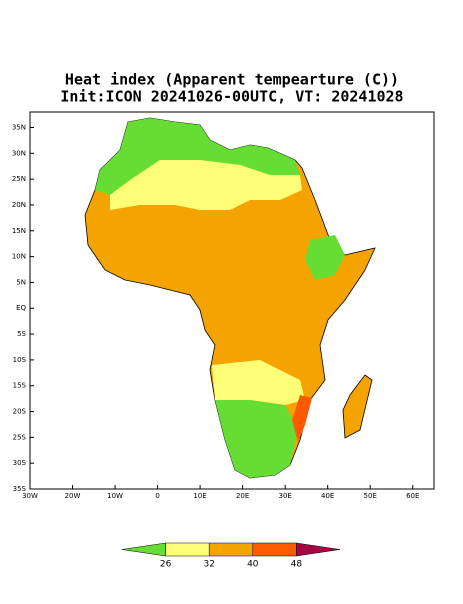 This screenshot has height=604, width=463. I want to click on subtitle: Init:ICON 20241026-00UTC, VT: 20241028, so click(231, 97).